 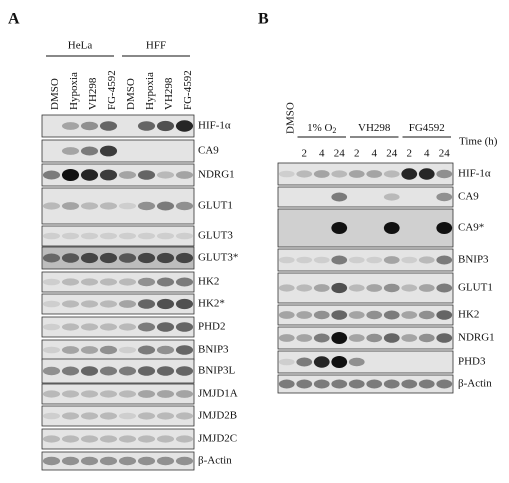 What do you see at coordinates (212, 327) in the screenshot?
I see `protein-label: PHD2` at bounding box center [212, 327].